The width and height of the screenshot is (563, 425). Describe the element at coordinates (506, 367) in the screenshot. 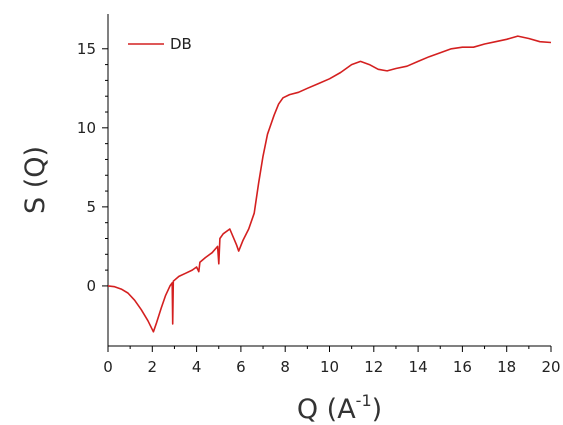

I see `x-tick-label: 18` at that location.